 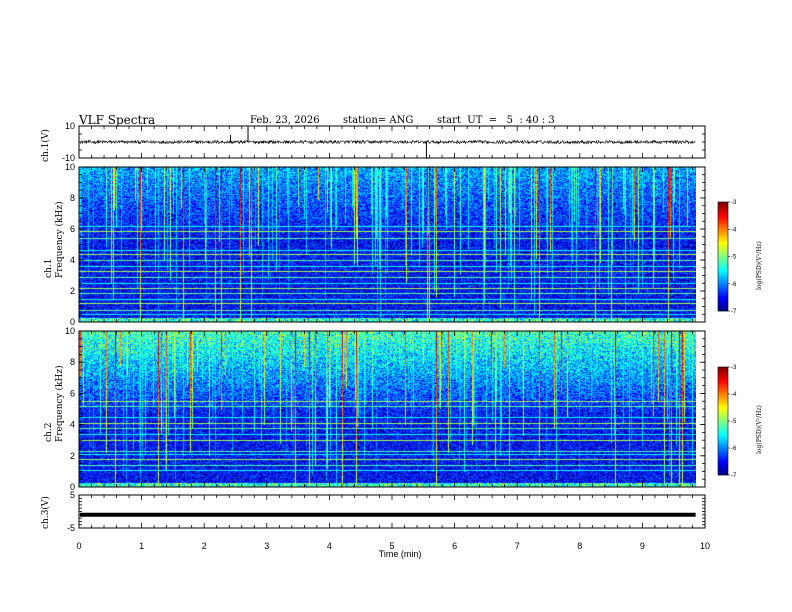 I want to click on date-label: Feb. 23, 2026, so click(x=285, y=120).